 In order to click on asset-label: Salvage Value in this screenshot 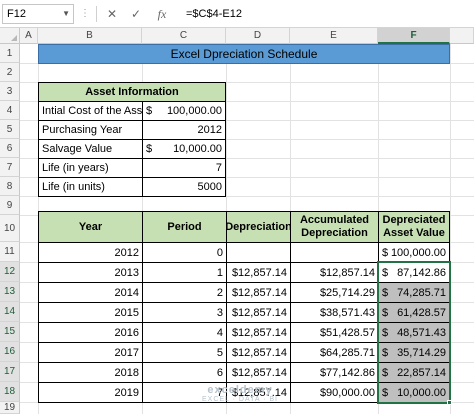, I will do `click(90, 149)`.